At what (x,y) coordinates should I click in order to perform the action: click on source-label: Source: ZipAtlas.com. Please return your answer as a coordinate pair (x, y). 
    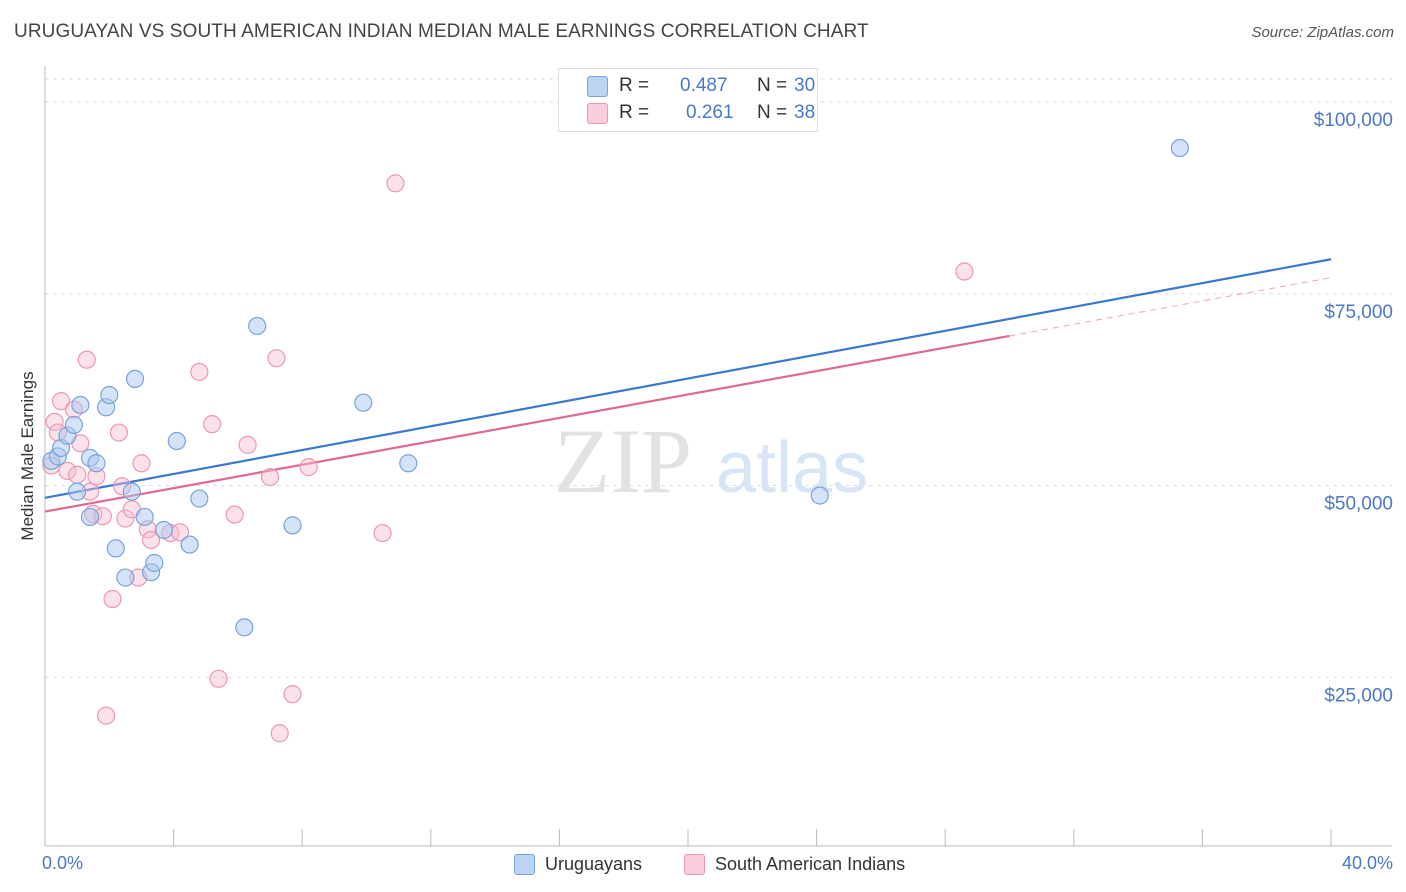
    Looking at the image, I should click on (1322, 32).